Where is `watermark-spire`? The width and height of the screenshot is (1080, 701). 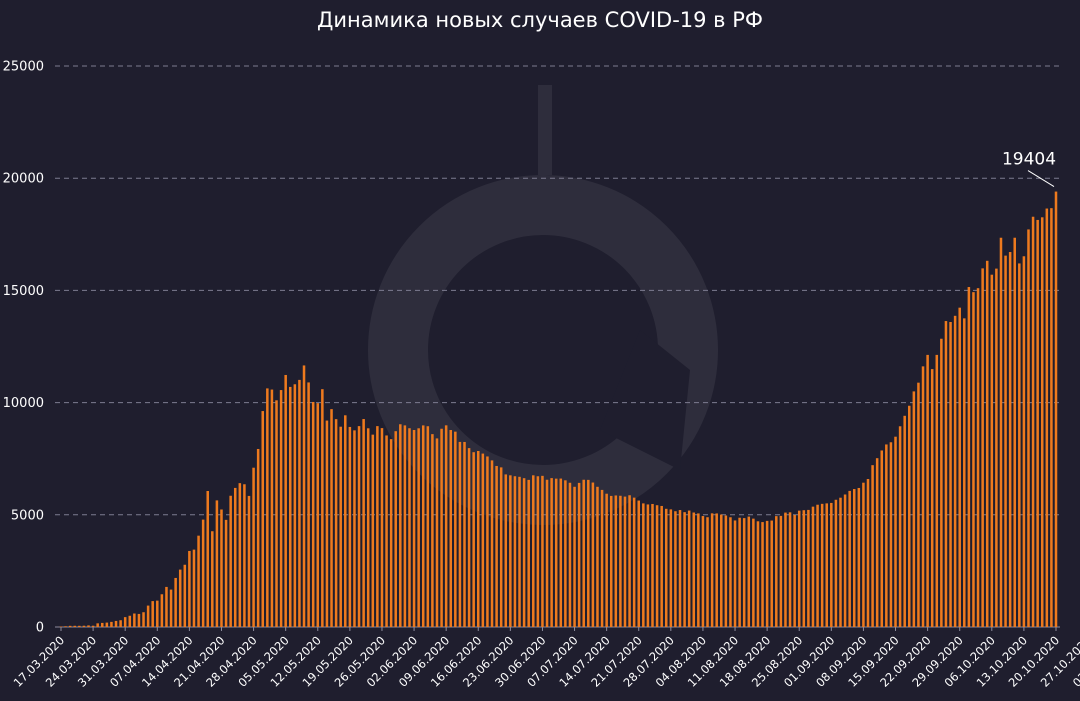 watermark-spire is located at coordinates (545, 130).